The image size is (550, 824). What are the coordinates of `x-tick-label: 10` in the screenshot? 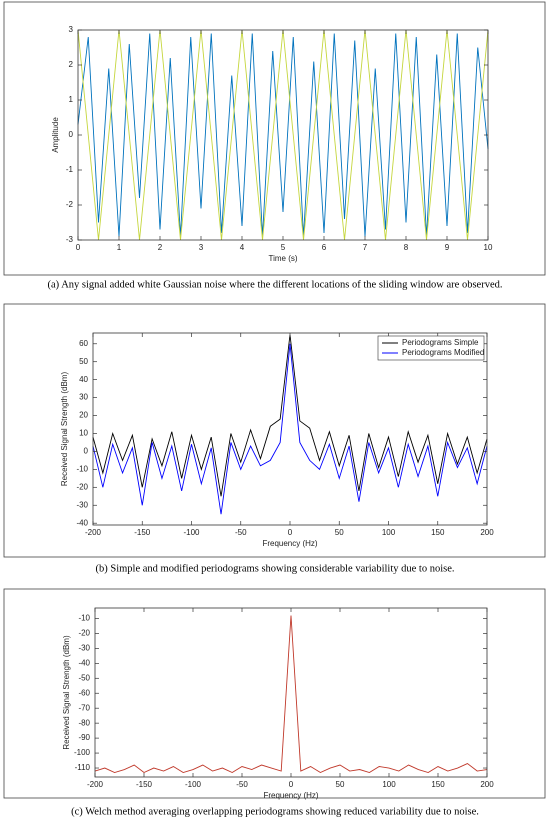 It's located at (488, 247).